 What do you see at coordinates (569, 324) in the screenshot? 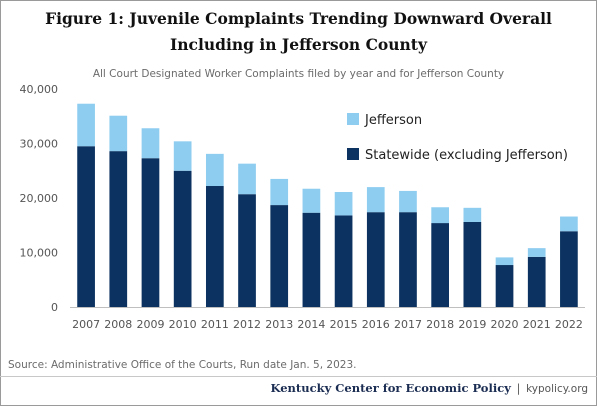
I see `x-tick-label: 2022` at bounding box center [569, 324].